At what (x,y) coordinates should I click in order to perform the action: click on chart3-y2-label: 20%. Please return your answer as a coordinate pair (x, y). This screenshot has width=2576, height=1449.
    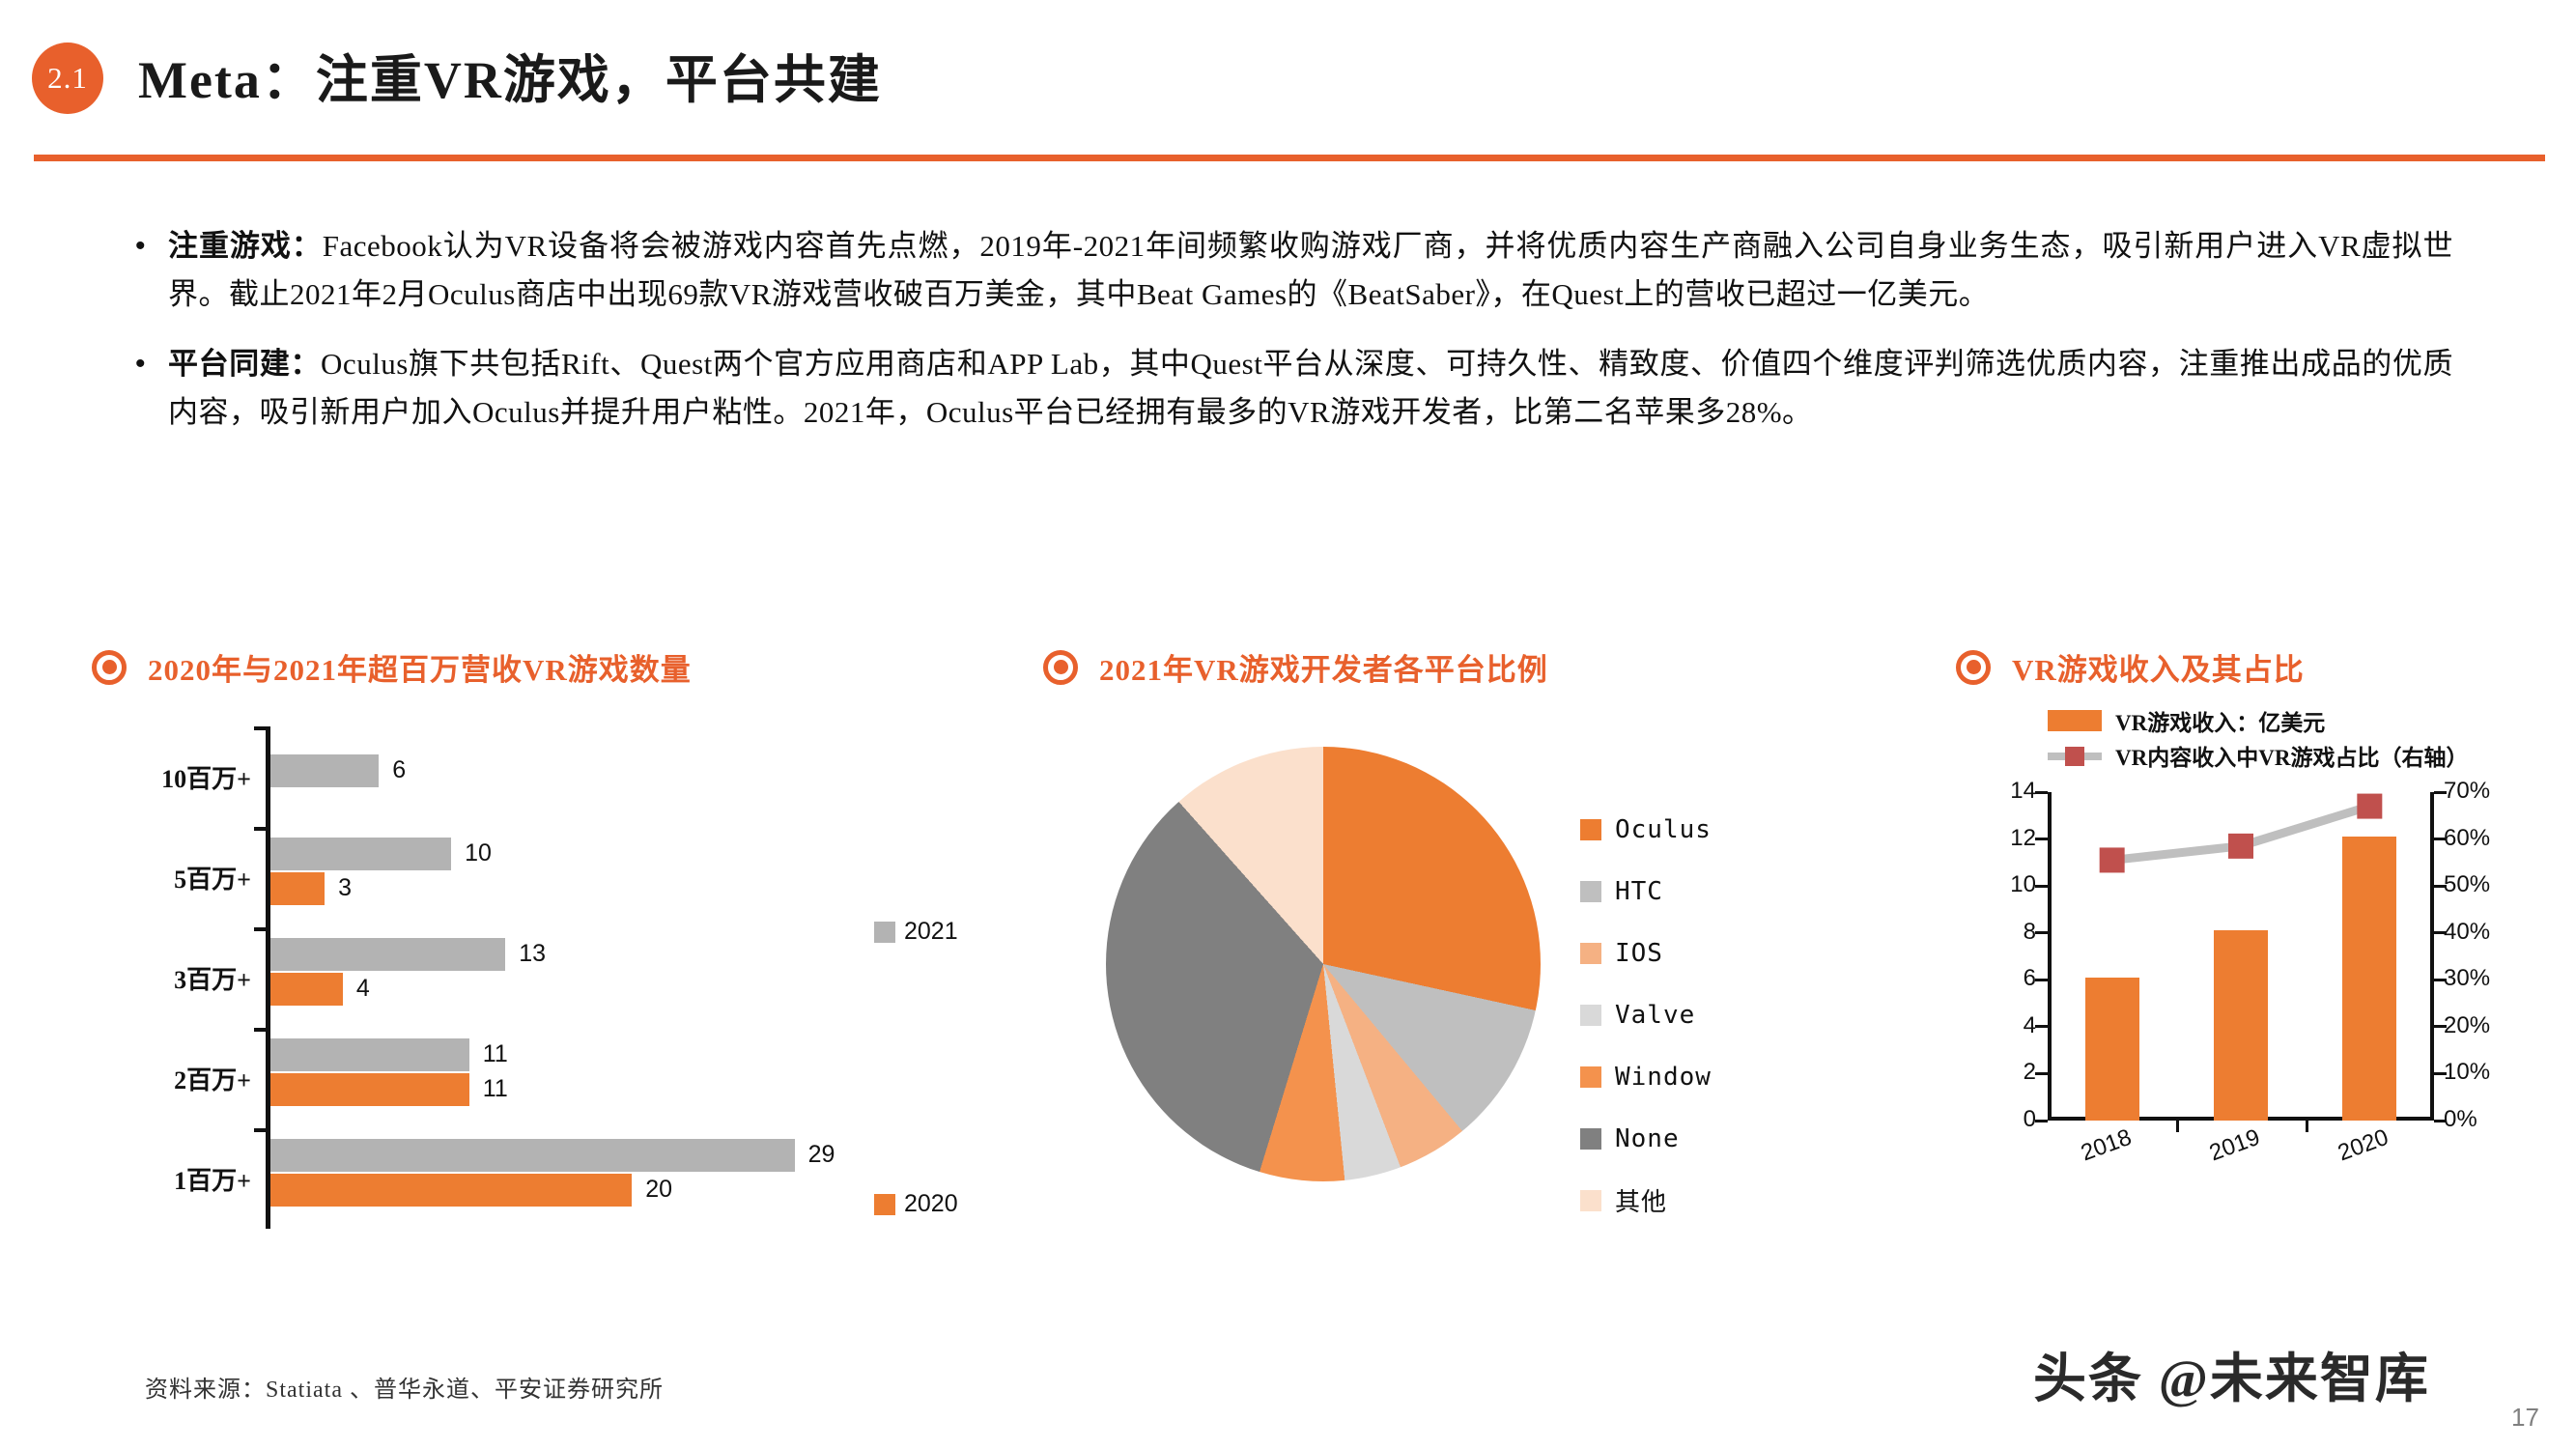
    Looking at the image, I should click on (2467, 1024).